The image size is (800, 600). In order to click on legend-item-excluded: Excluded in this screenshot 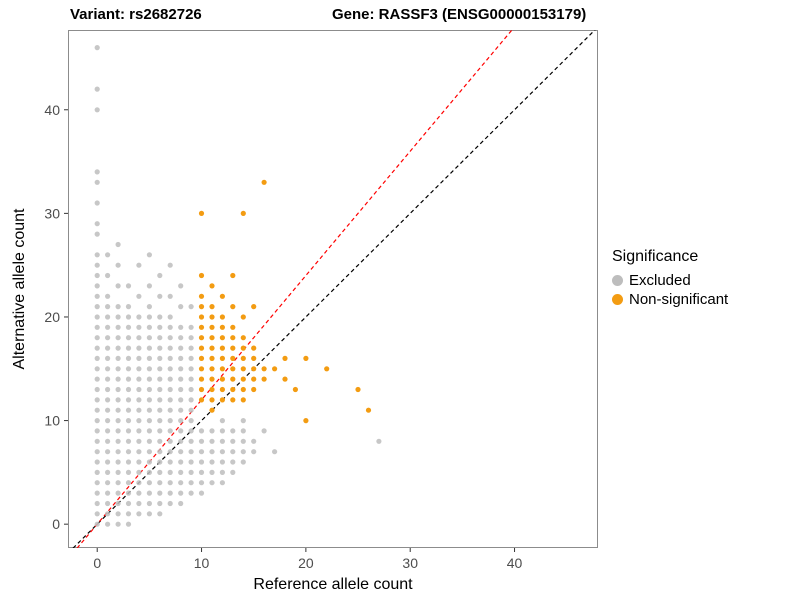, I will do `click(670, 280)`.